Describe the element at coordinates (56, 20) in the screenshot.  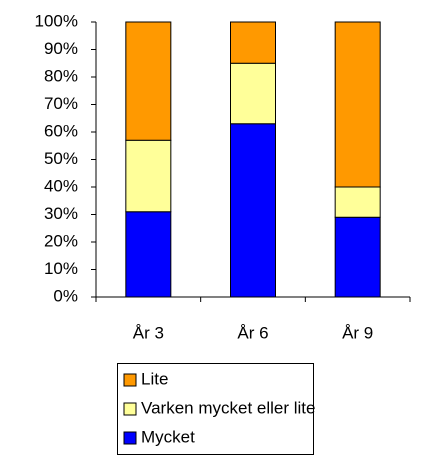
I see `y-tick-label: 100%` at that location.